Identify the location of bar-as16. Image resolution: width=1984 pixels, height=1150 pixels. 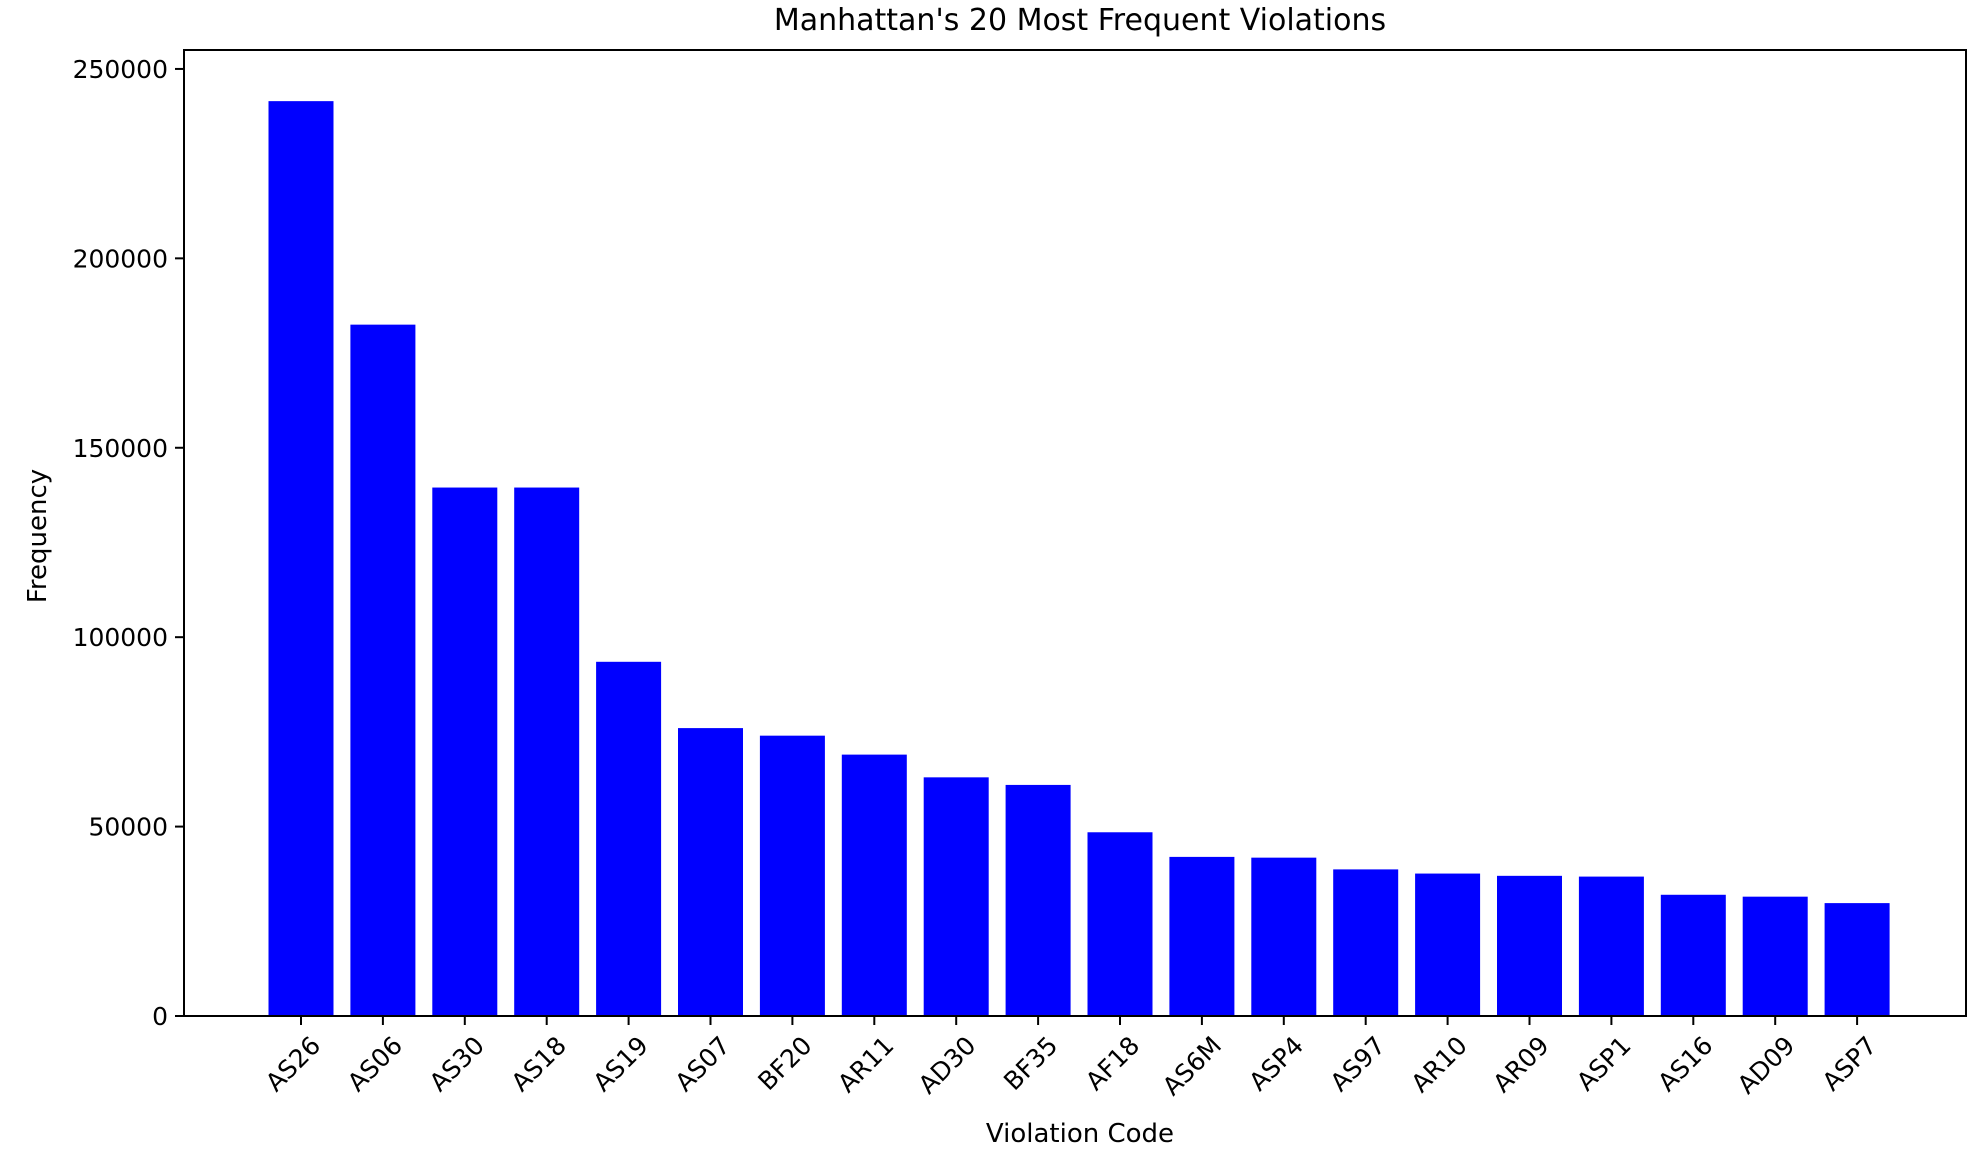
(1693, 955).